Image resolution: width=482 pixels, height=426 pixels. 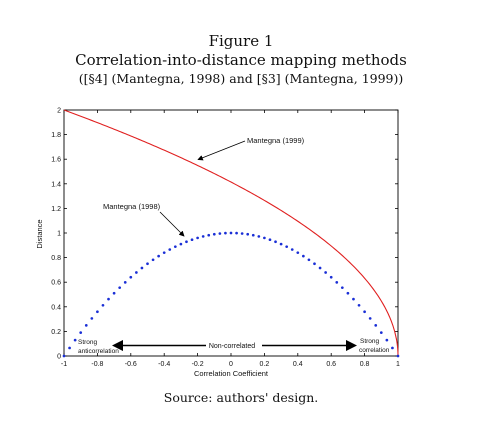 What do you see at coordinates (59, 234) in the screenshot?
I see `y-tick-label: 1` at bounding box center [59, 234].